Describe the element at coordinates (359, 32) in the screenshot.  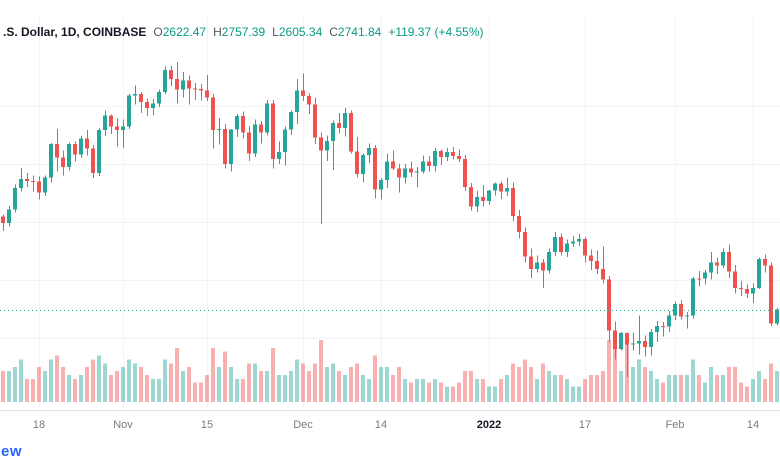
I see `close-value: 2741.84` at that location.